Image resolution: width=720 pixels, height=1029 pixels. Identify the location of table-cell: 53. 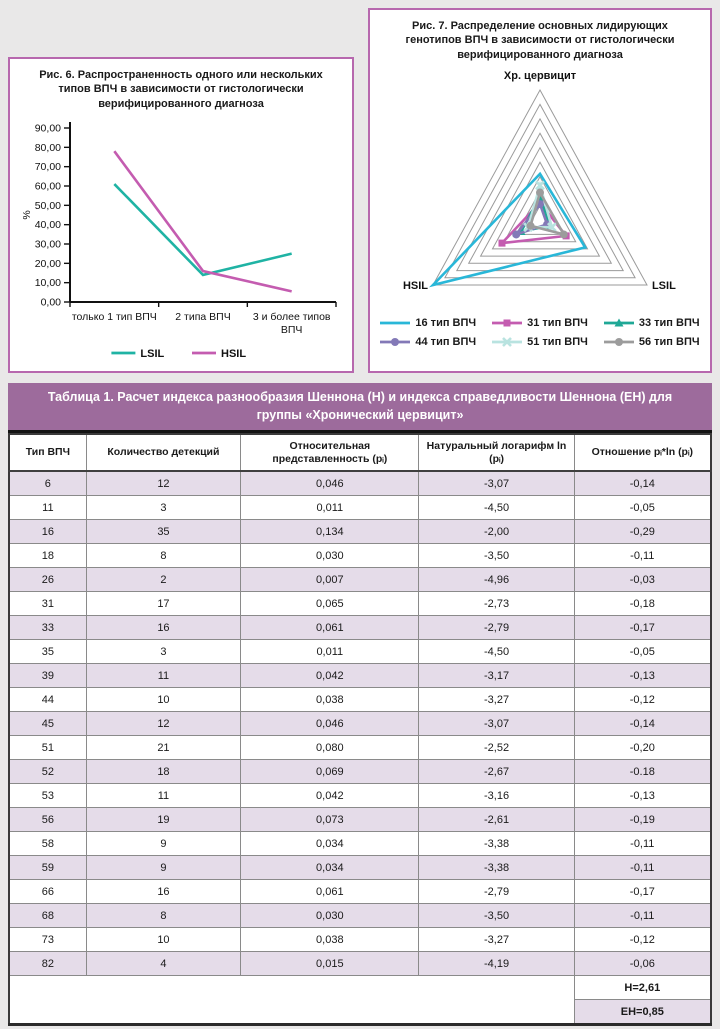
(47, 796).